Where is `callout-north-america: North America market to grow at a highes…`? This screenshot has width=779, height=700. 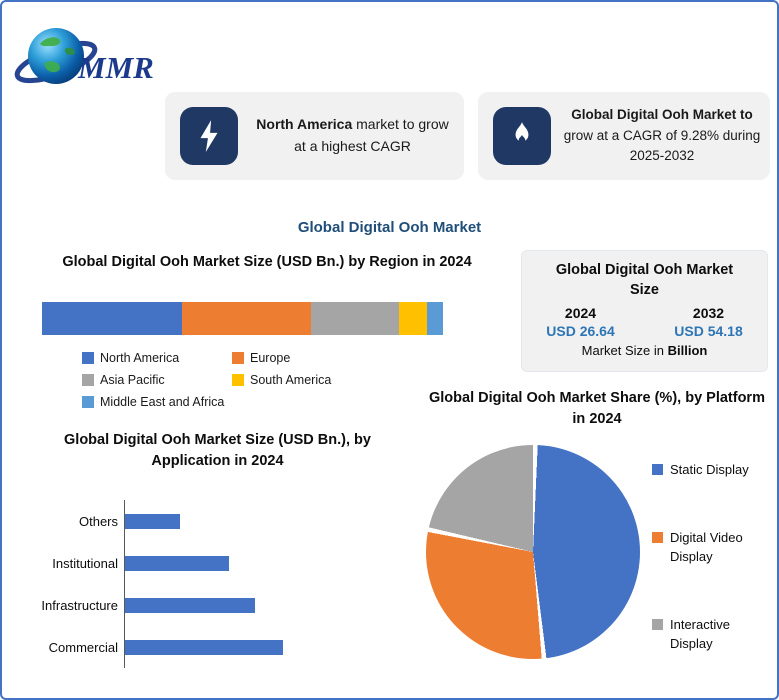
callout-north-america: North America market to grow at a highes… is located at coordinates (314, 136).